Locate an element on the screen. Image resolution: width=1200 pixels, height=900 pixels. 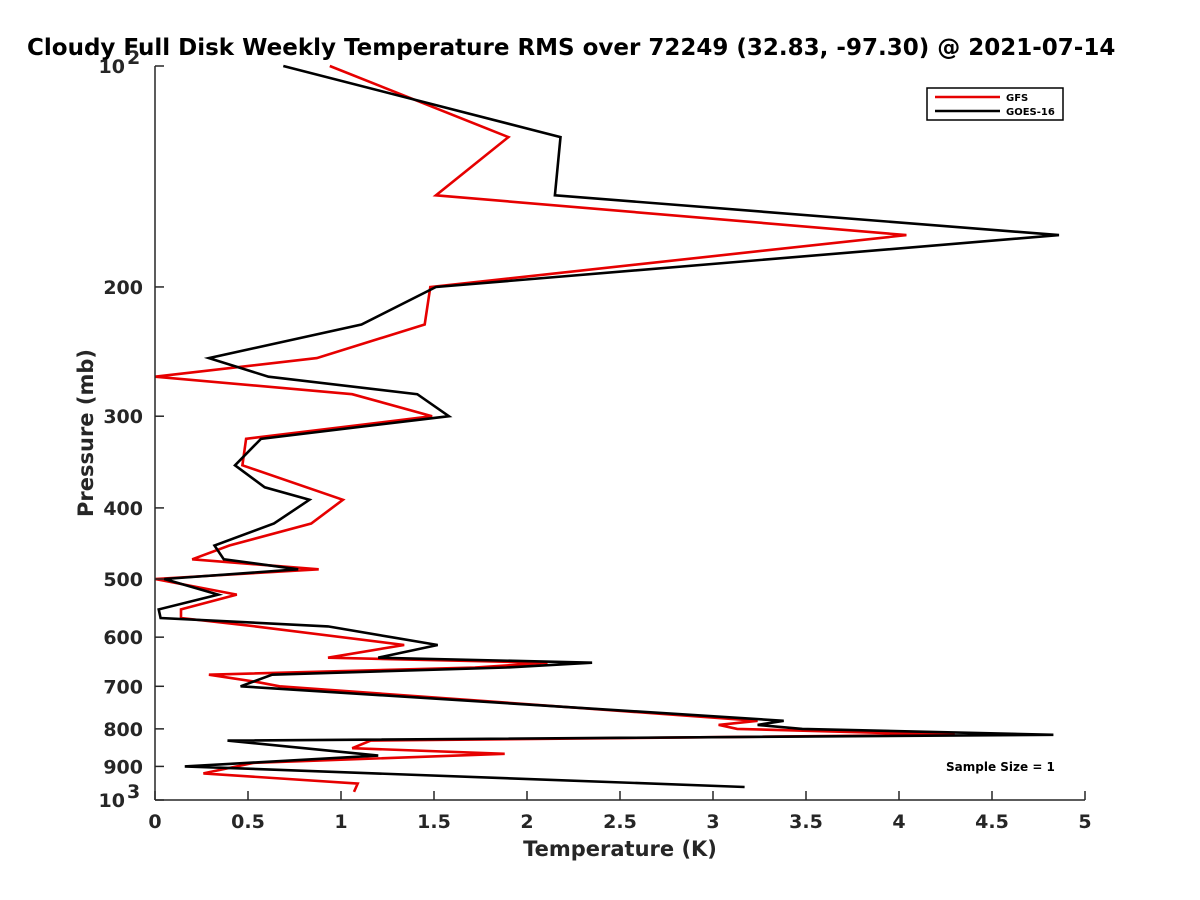
y-tick-label-exponent: 3 is located at coordinates (133, 792).